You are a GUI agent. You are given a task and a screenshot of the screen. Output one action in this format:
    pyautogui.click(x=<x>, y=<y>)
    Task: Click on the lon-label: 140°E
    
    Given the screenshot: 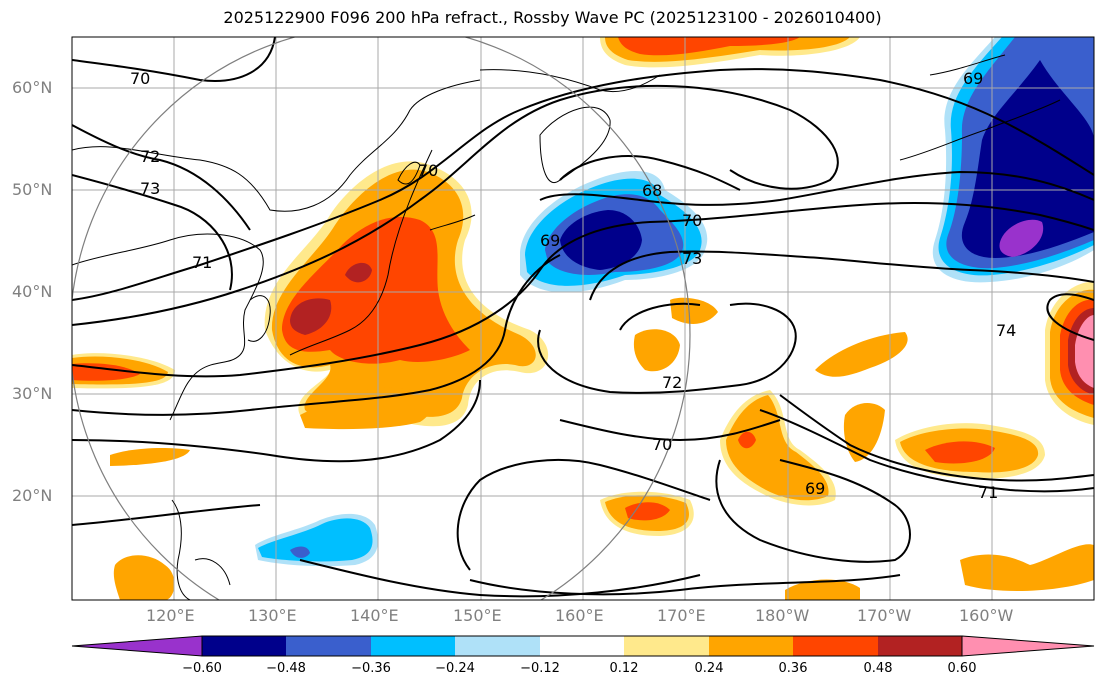 What is the action you would take?
    pyautogui.click(x=374, y=615)
    